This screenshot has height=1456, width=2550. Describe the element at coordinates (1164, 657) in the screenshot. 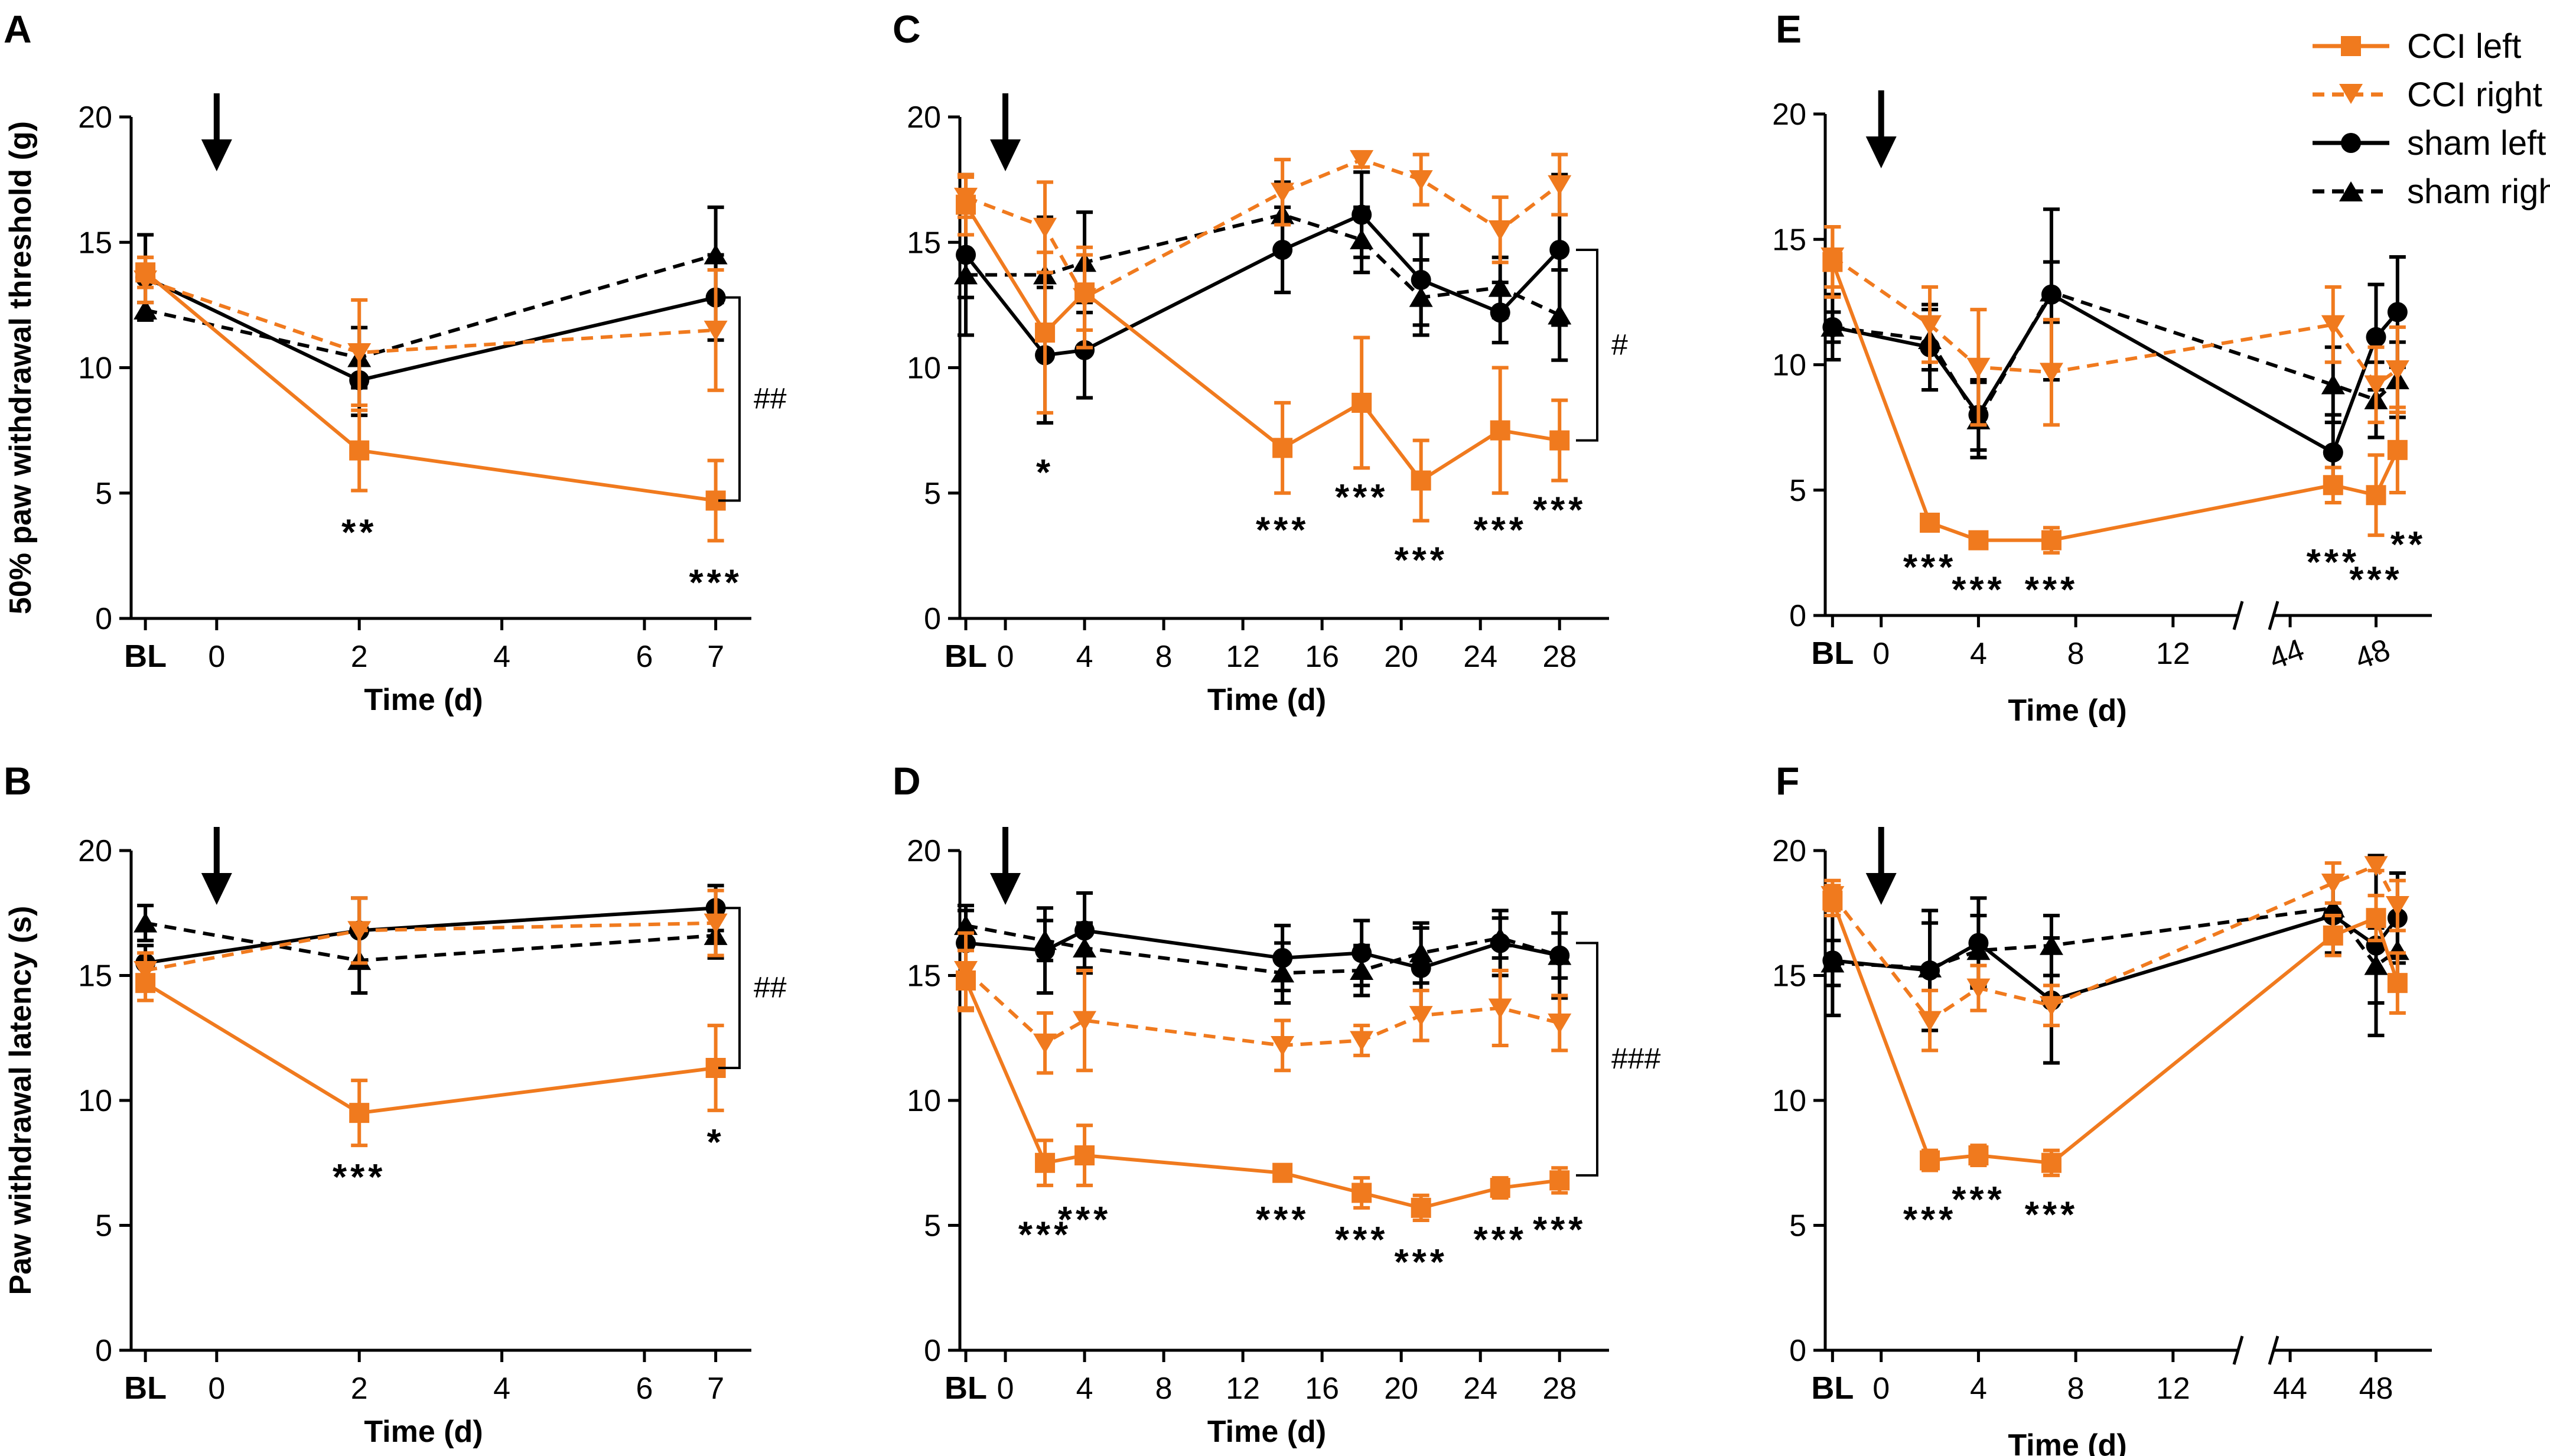

I see `panel-c-x-tick-label: 8` at that location.